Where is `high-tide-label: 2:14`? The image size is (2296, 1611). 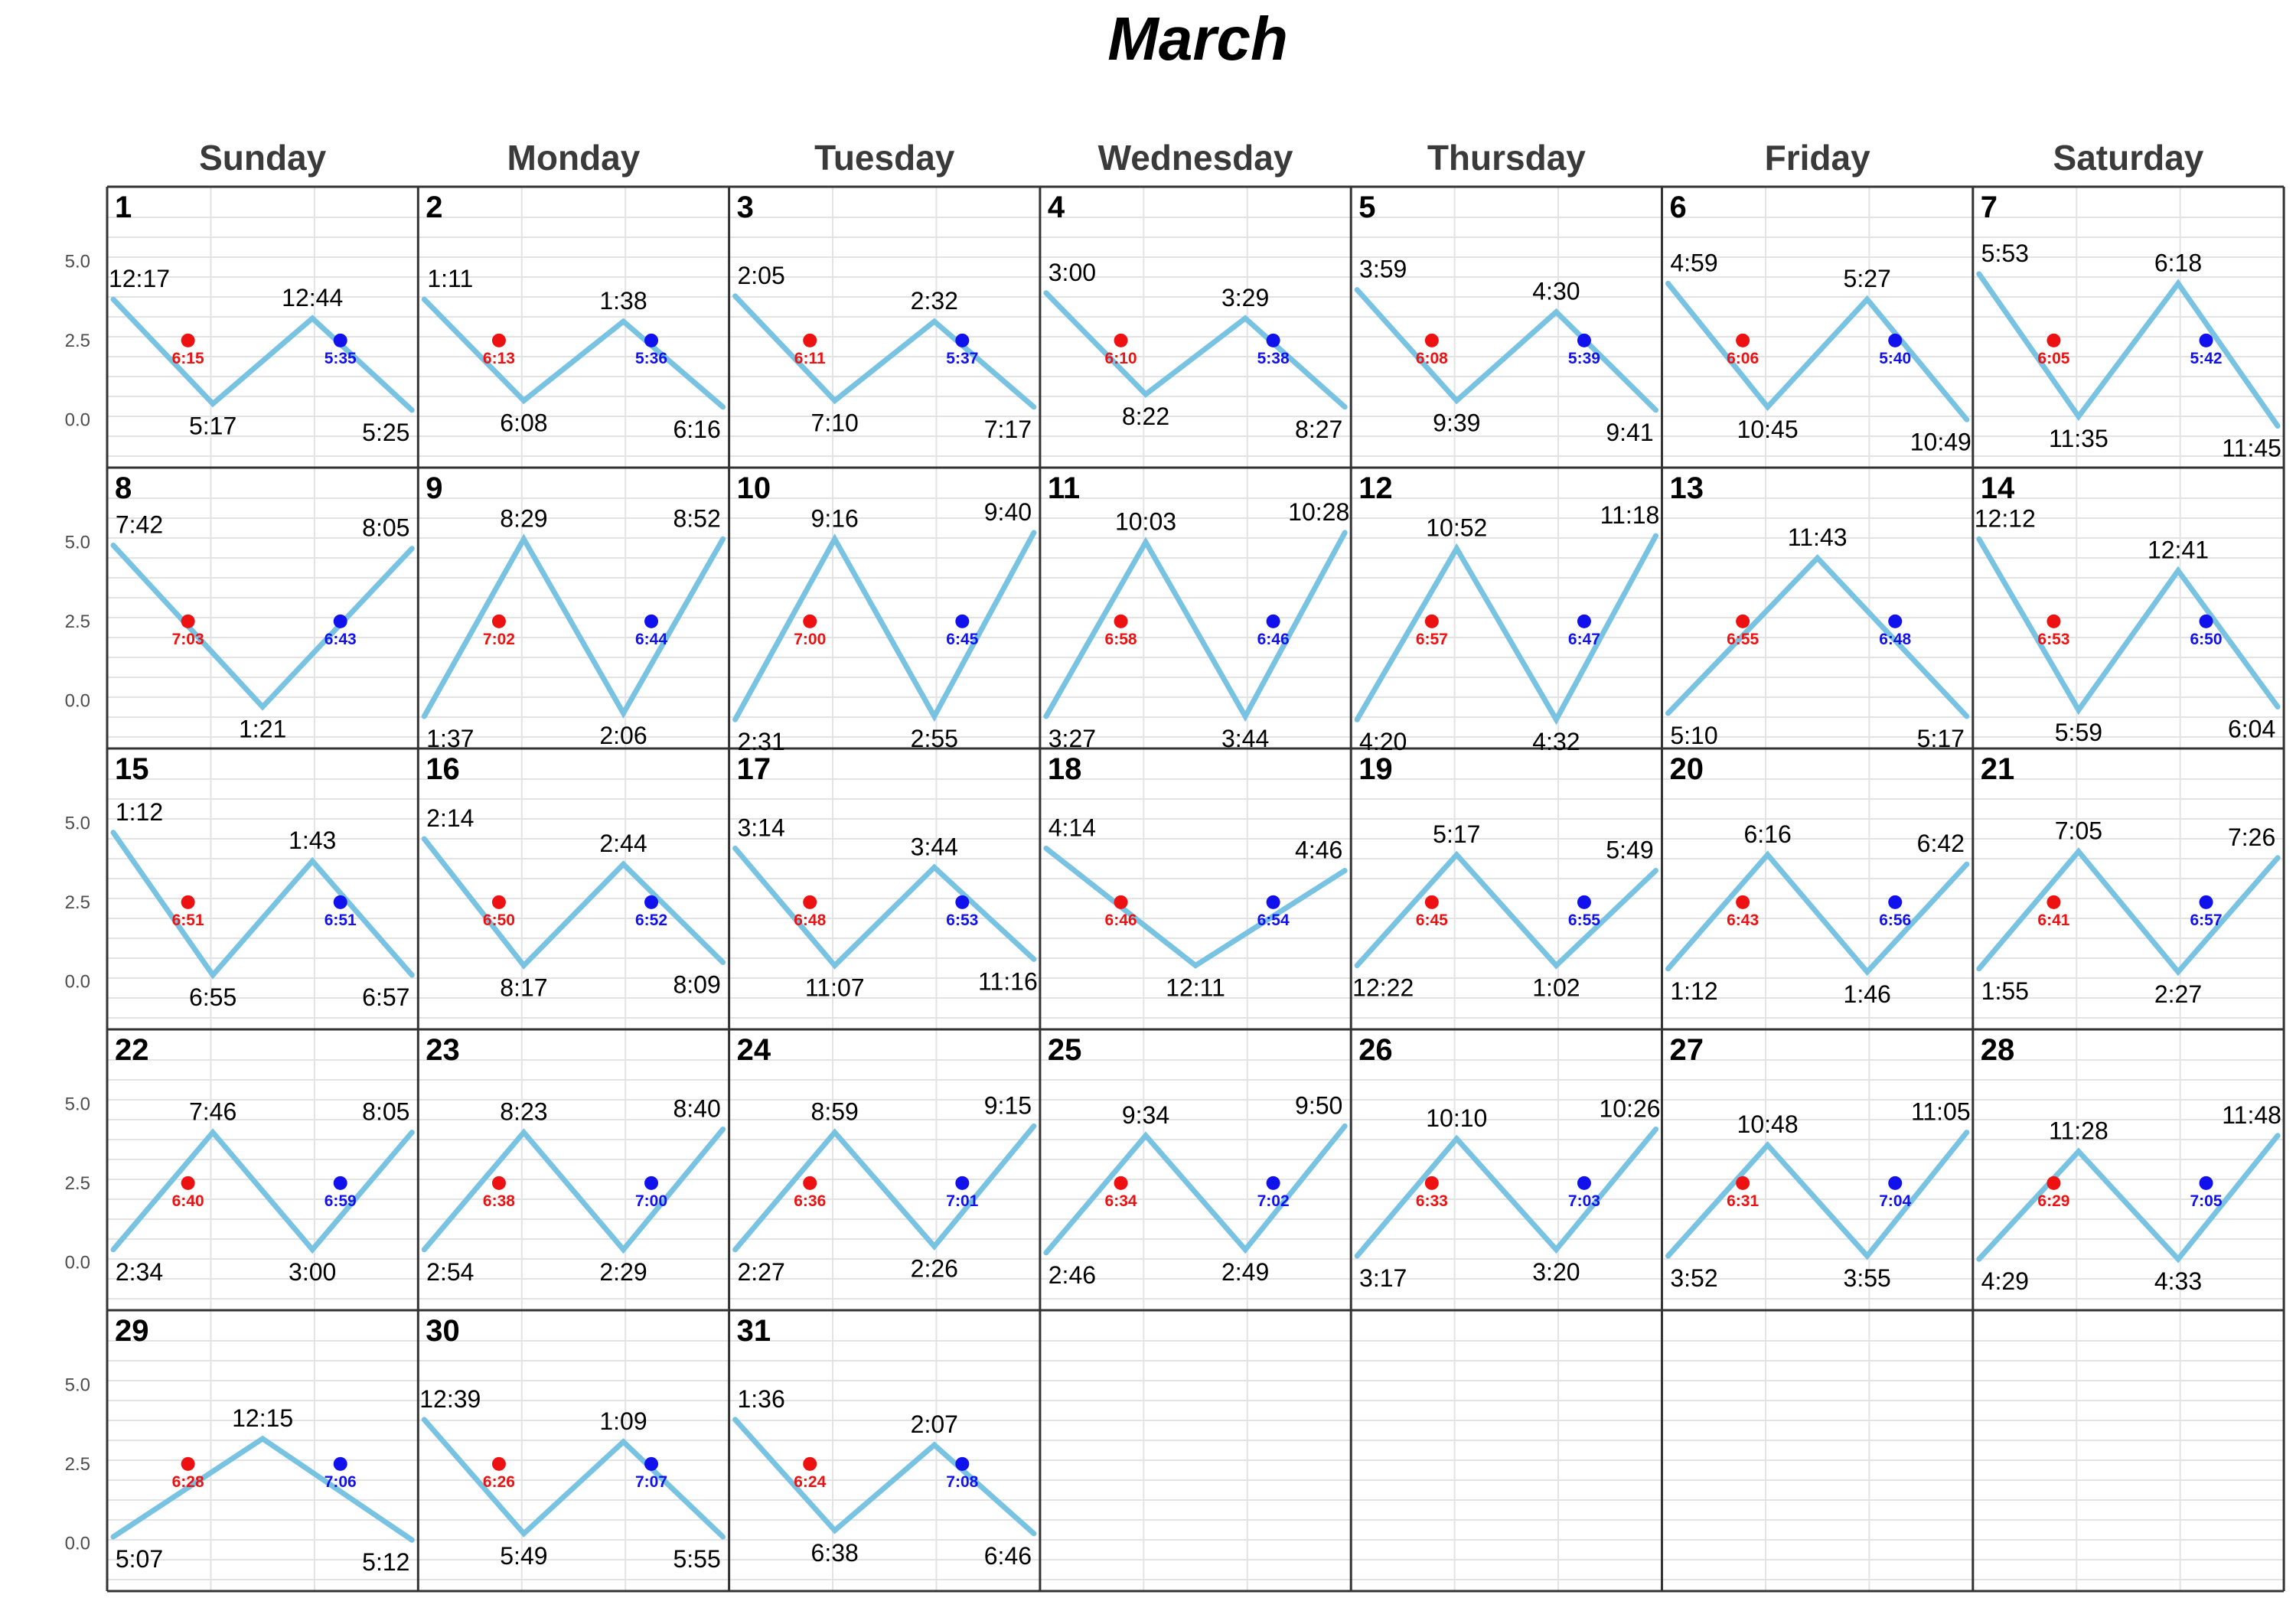
high-tide-label: 2:14 is located at coordinates (450, 818).